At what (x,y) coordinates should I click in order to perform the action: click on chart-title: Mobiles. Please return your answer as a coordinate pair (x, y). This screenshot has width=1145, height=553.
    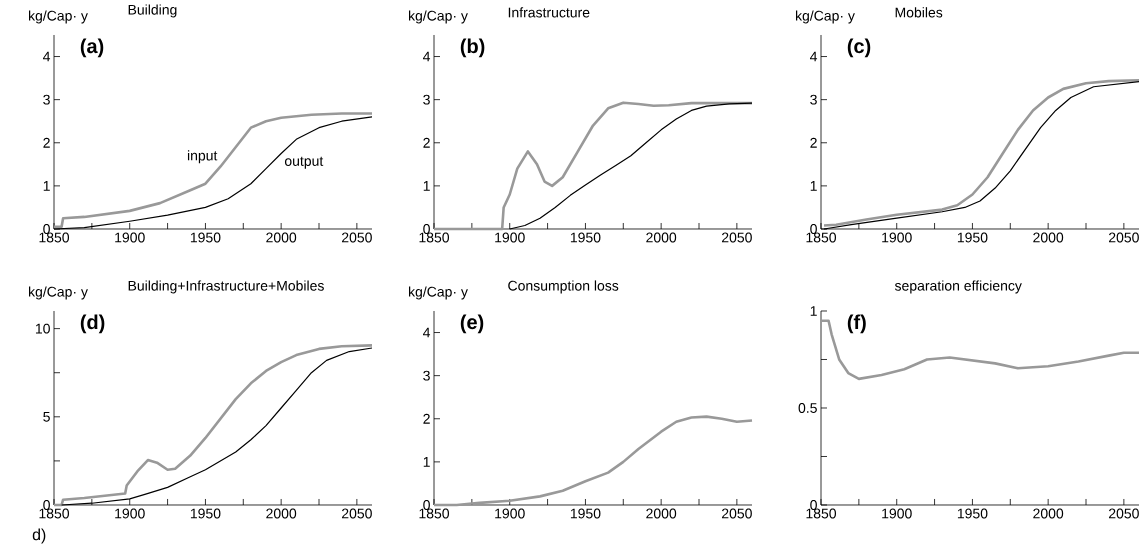
    Looking at the image, I should click on (919, 12).